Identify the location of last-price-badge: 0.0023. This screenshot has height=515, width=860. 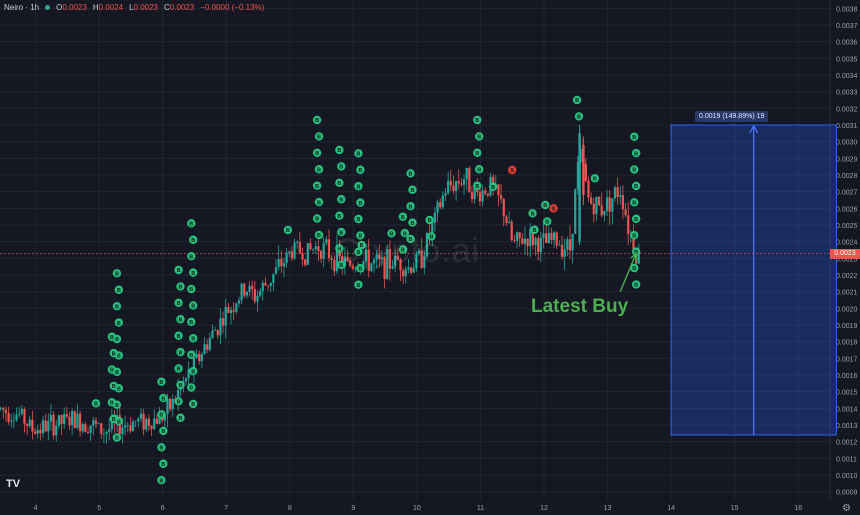
(845, 254).